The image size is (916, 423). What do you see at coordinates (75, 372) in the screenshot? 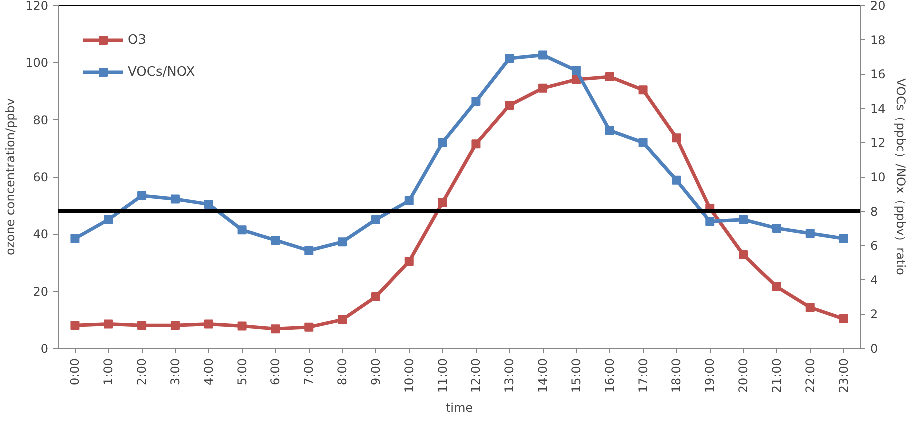
I see `x-tick-label: 0:00` at bounding box center [75, 372].